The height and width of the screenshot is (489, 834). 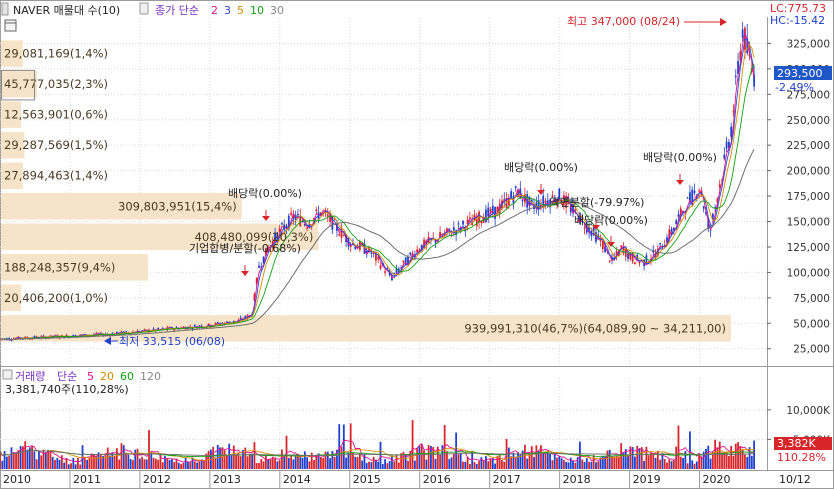 What do you see at coordinates (17, 479) in the screenshot?
I see `x-tick-label: 2010` at bounding box center [17, 479].